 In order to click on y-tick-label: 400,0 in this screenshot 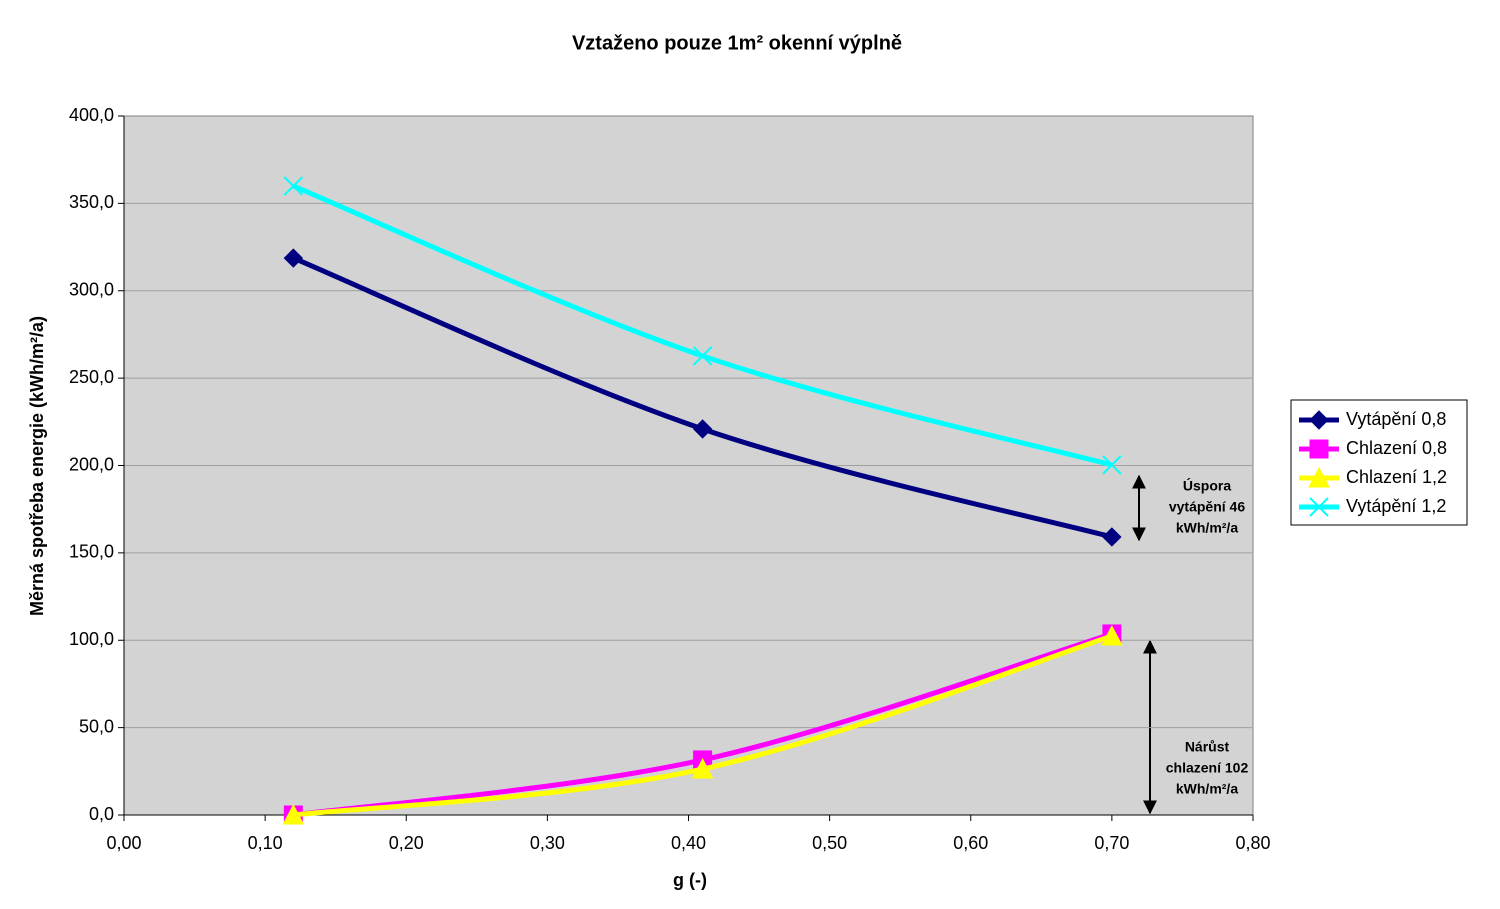, I will do `click(91, 115)`.